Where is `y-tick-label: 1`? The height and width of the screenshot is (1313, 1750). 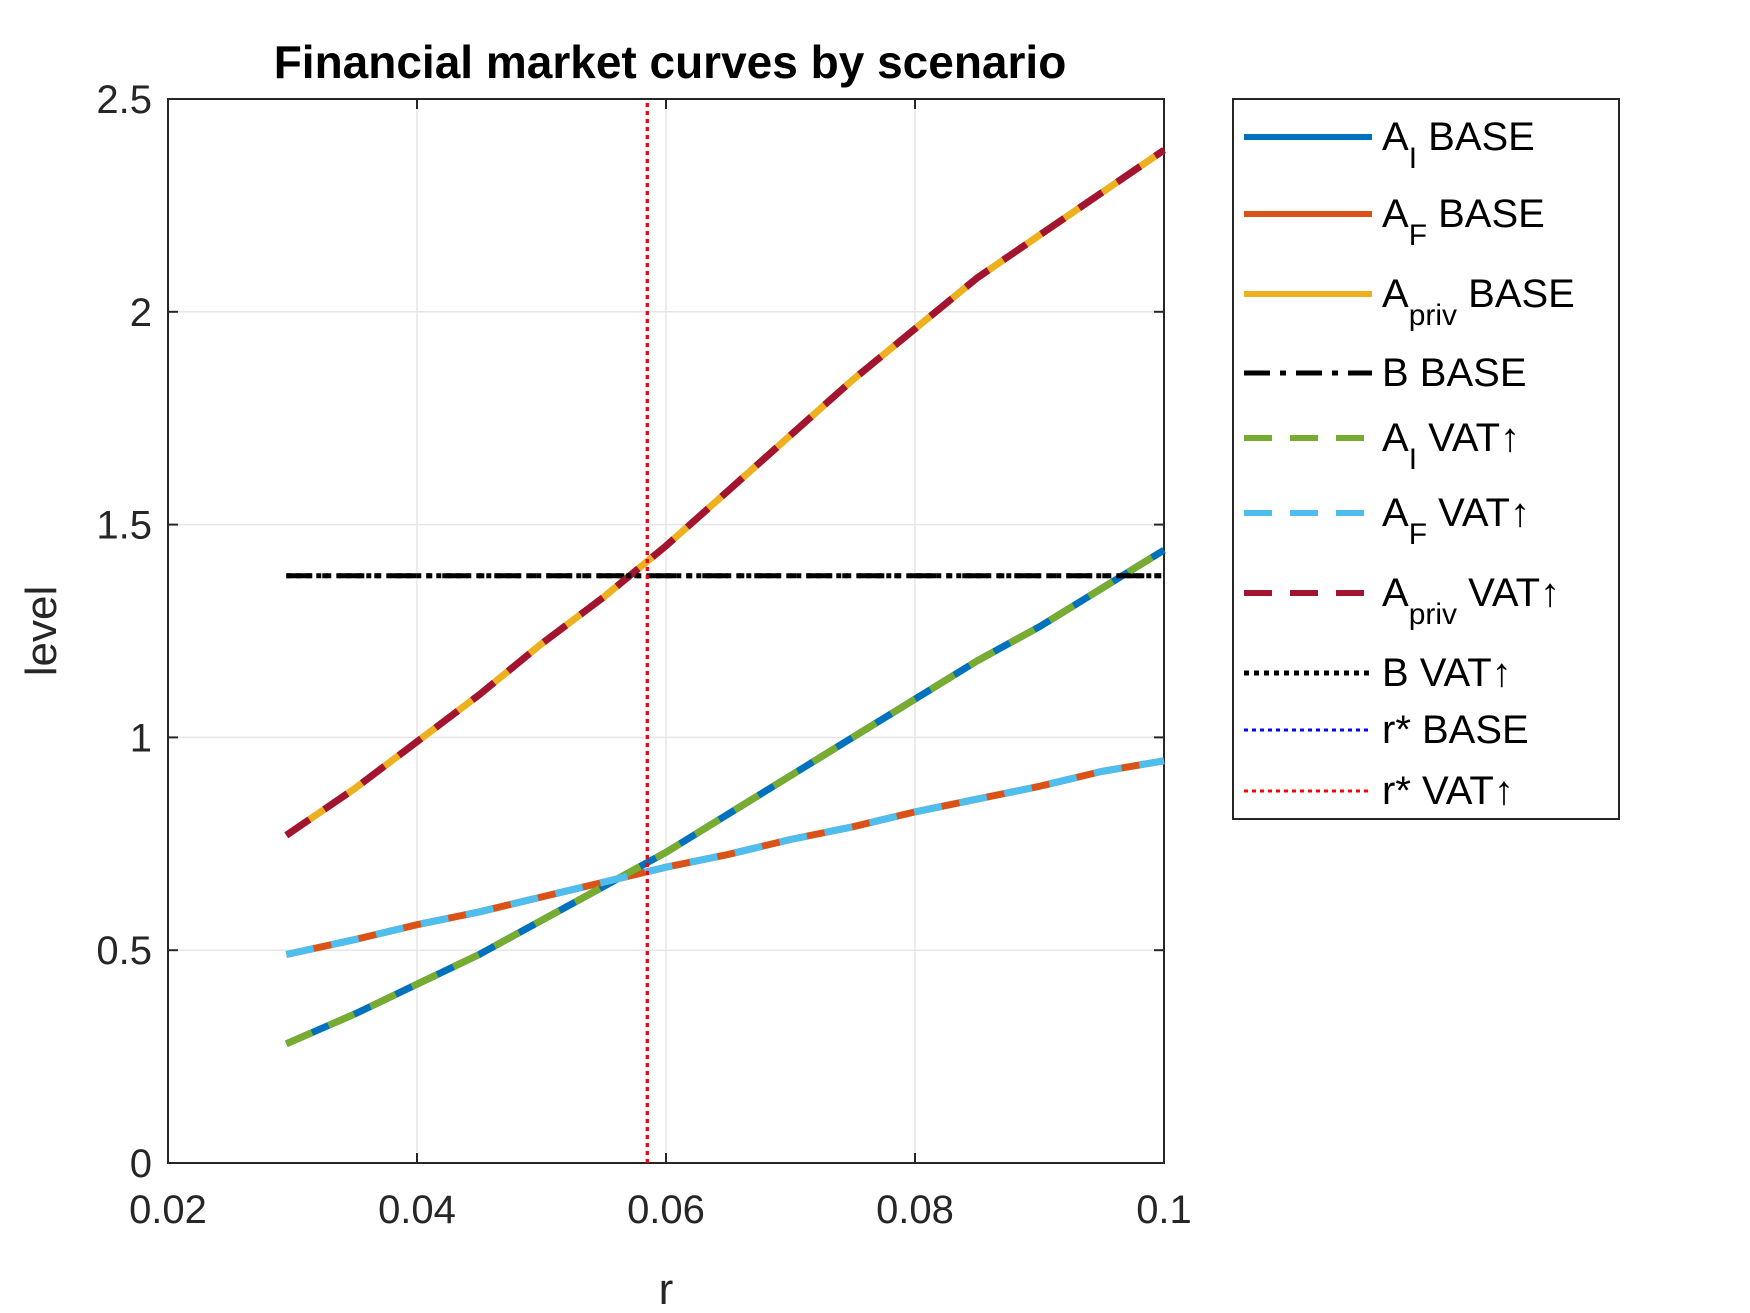 y-tick-label: 1 is located at coordinates (141, 738).